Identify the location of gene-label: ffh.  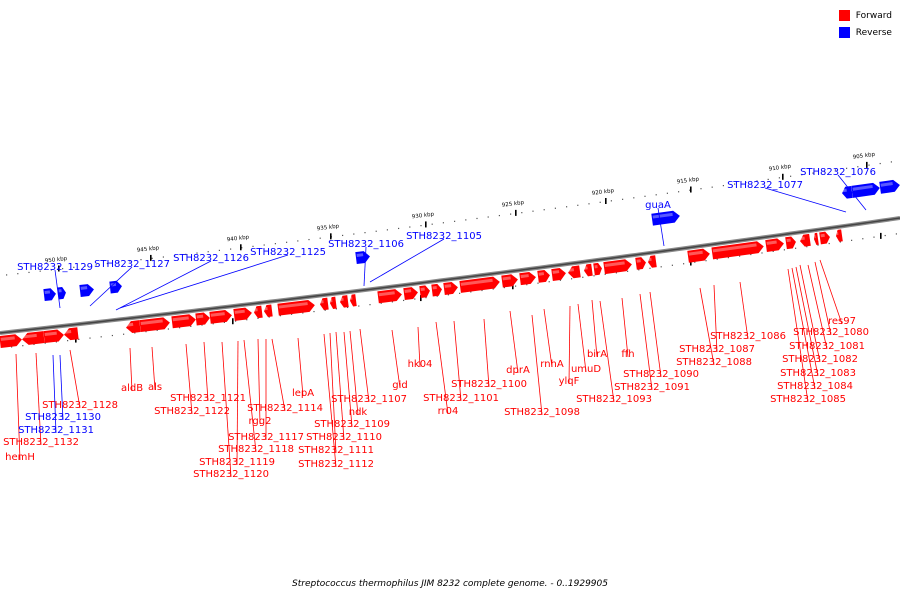
(627, 354).